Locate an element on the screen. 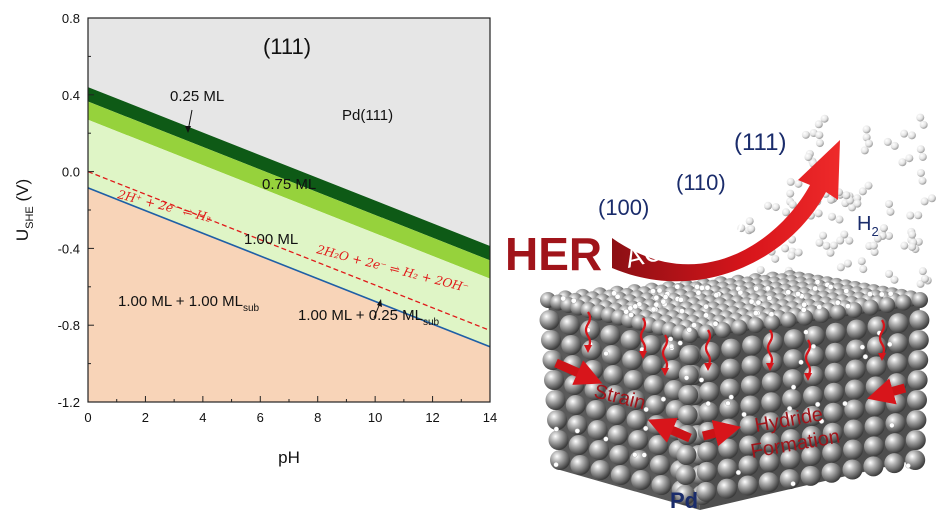 The width and height of the screenshot is (939, 529). y-tick-label: -0.4 is located at coordinates (69, 248).